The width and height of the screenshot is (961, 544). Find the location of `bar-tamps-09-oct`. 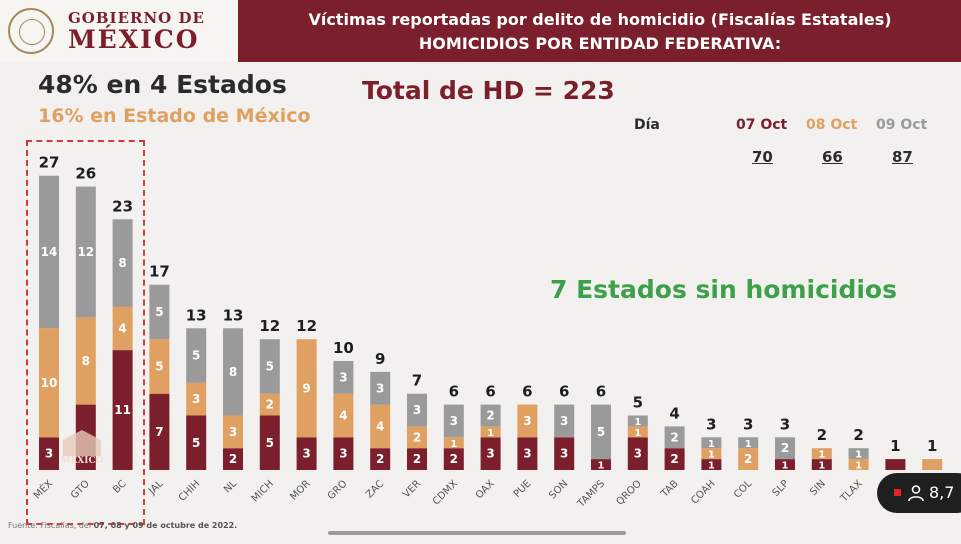

bar-tamps-09-oct is located at coordinates (601, 432).